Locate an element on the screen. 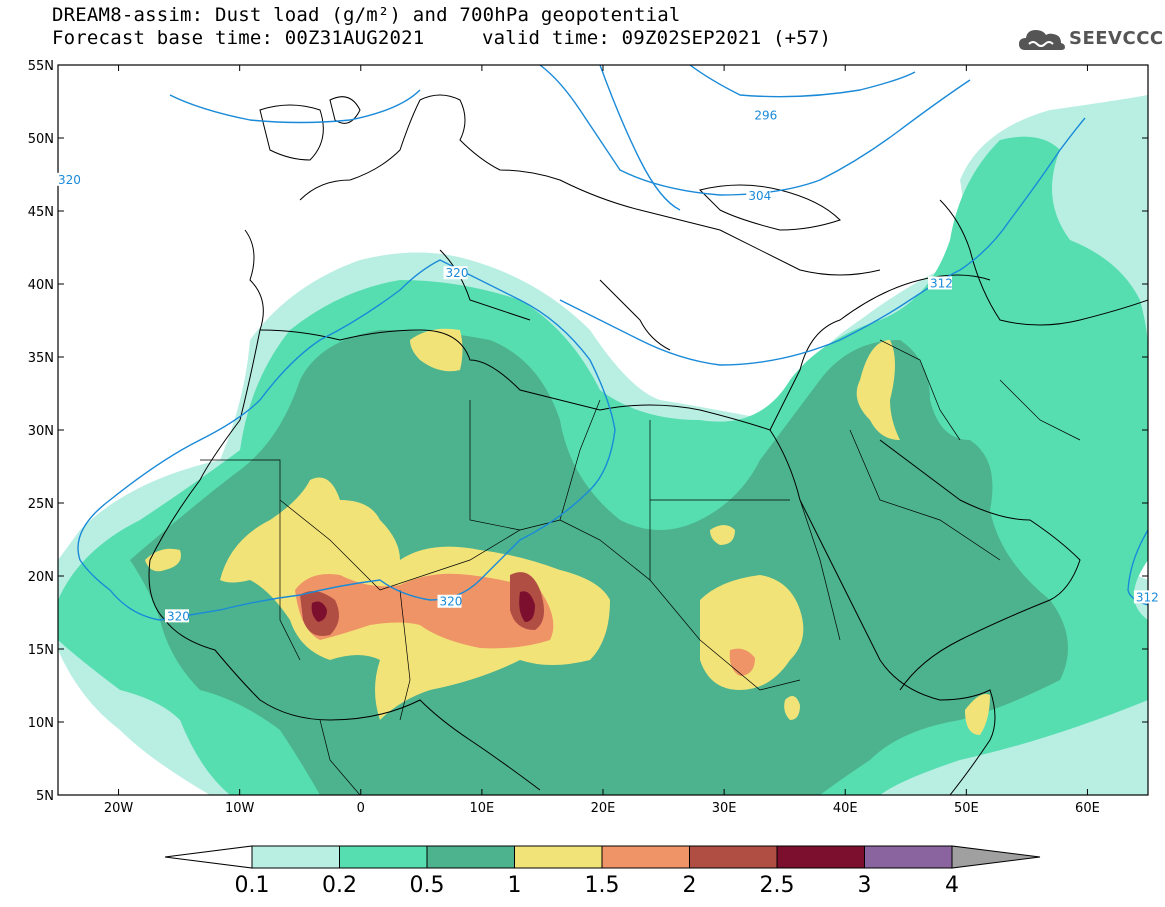 The width and height of the screenshot is (1165, 907). lon-label: 0 is located at coordinates (361, 808).